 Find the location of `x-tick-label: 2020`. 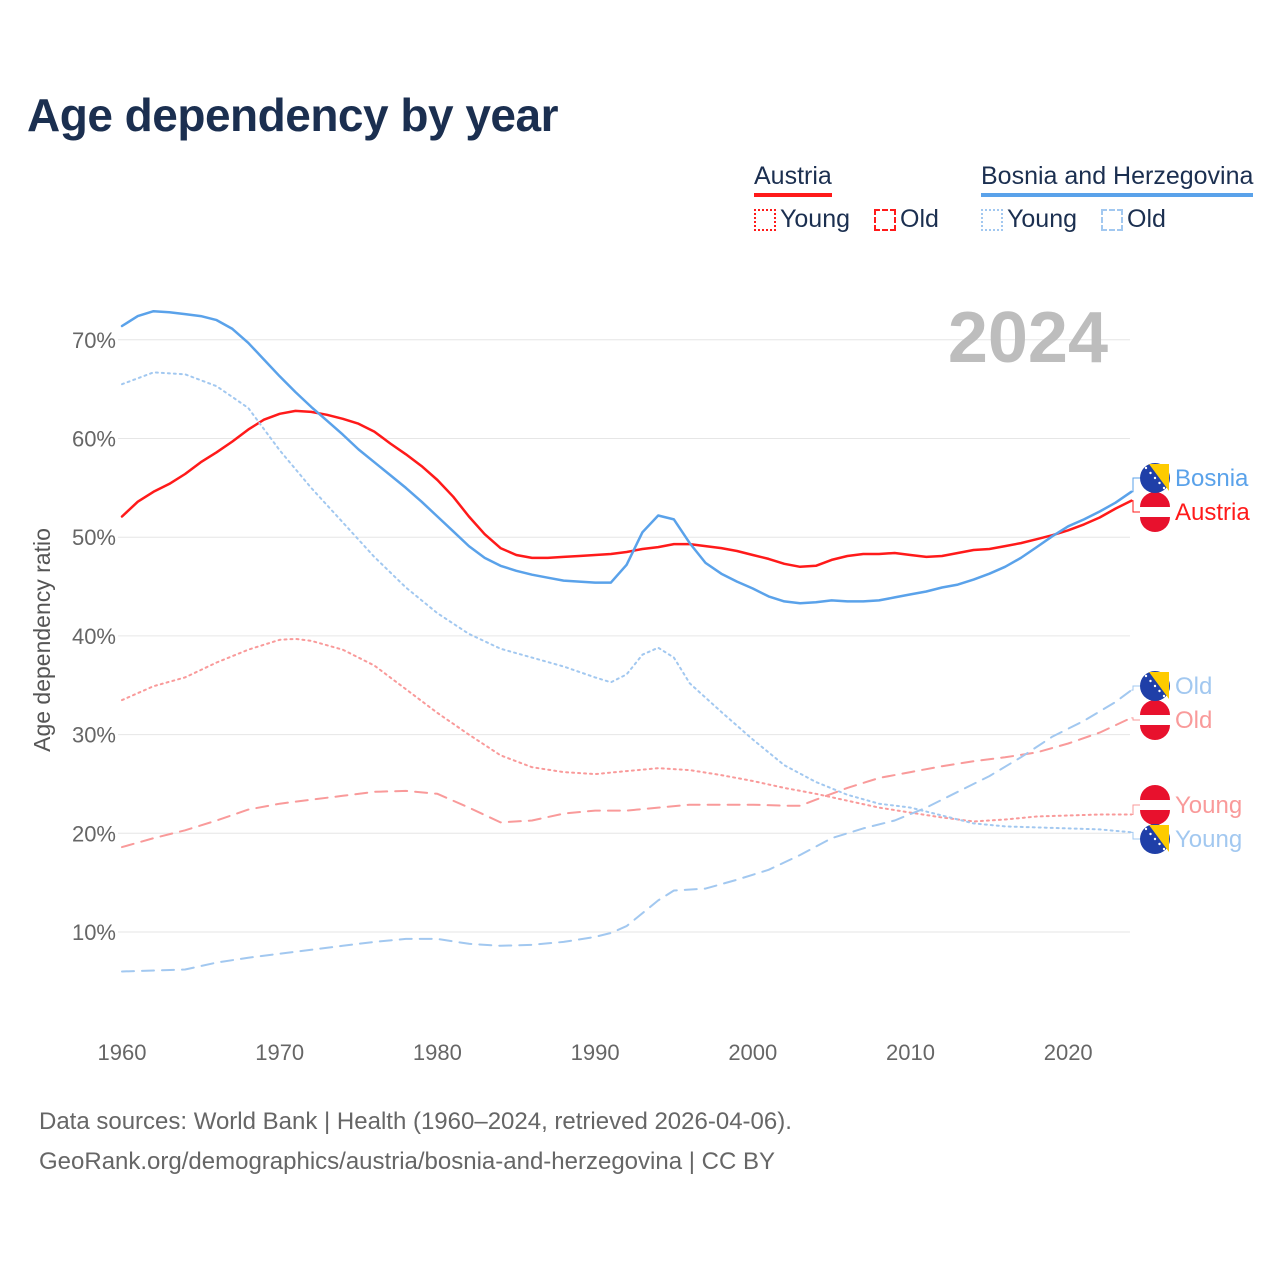

x-tick-label: 2020 is located at coordinates (1068, 1052).